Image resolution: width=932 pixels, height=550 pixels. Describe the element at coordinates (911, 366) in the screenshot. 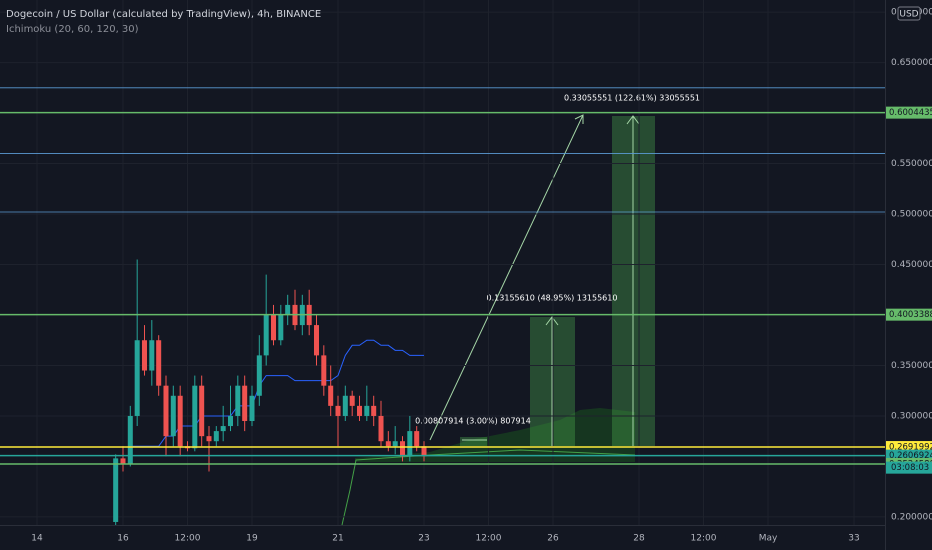

I see `y-tick-label: 0.35000000` at that location.